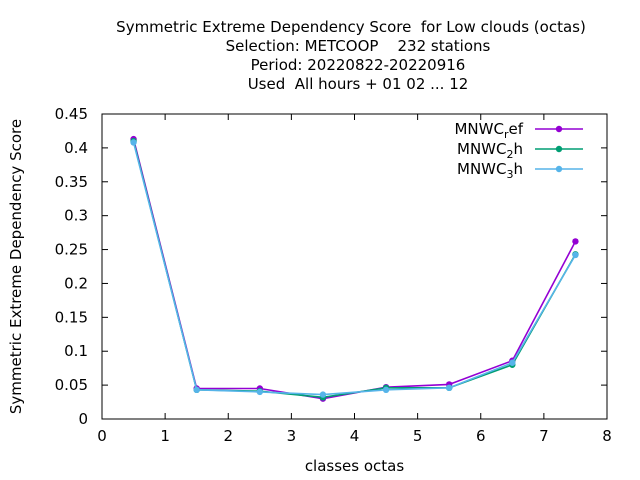 The height and width of the screenshot is (480, 640). I want to click on y-tick-label: 0, so click(83, 419).